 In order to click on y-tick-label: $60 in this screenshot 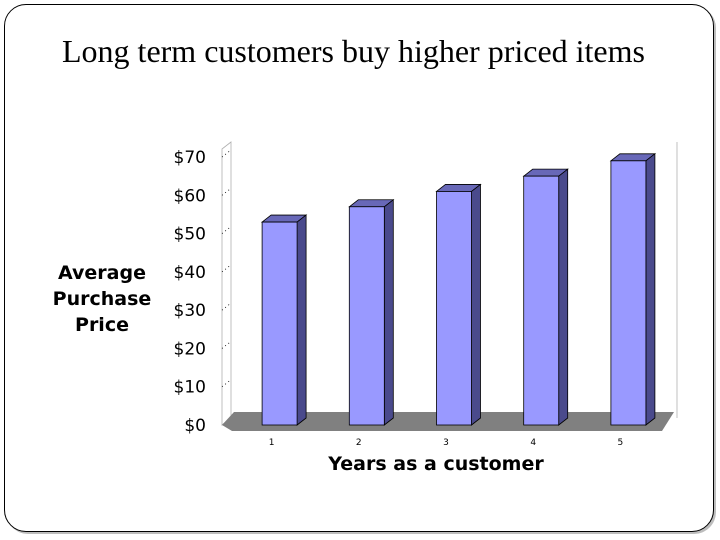, I will do `click(190, 196)`.